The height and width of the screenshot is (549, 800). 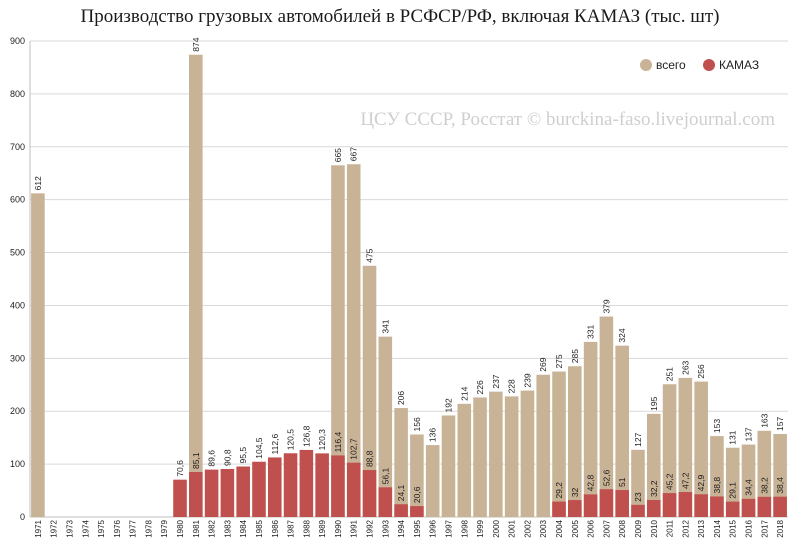 I want to click on data-label-kamaz: 34,4, so click(x=749, y=487).